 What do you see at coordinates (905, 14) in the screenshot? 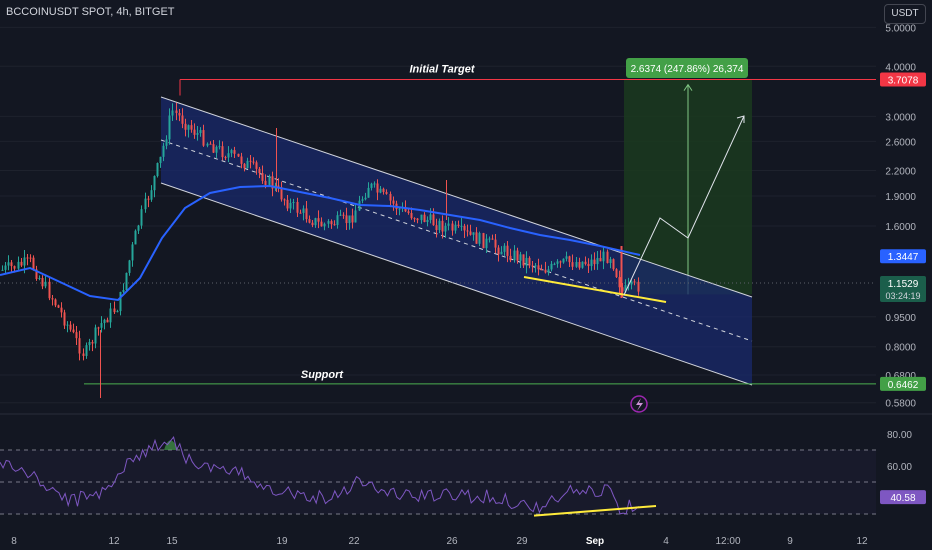
I see `currency-button: USDT` at bounding box center [905, 14].